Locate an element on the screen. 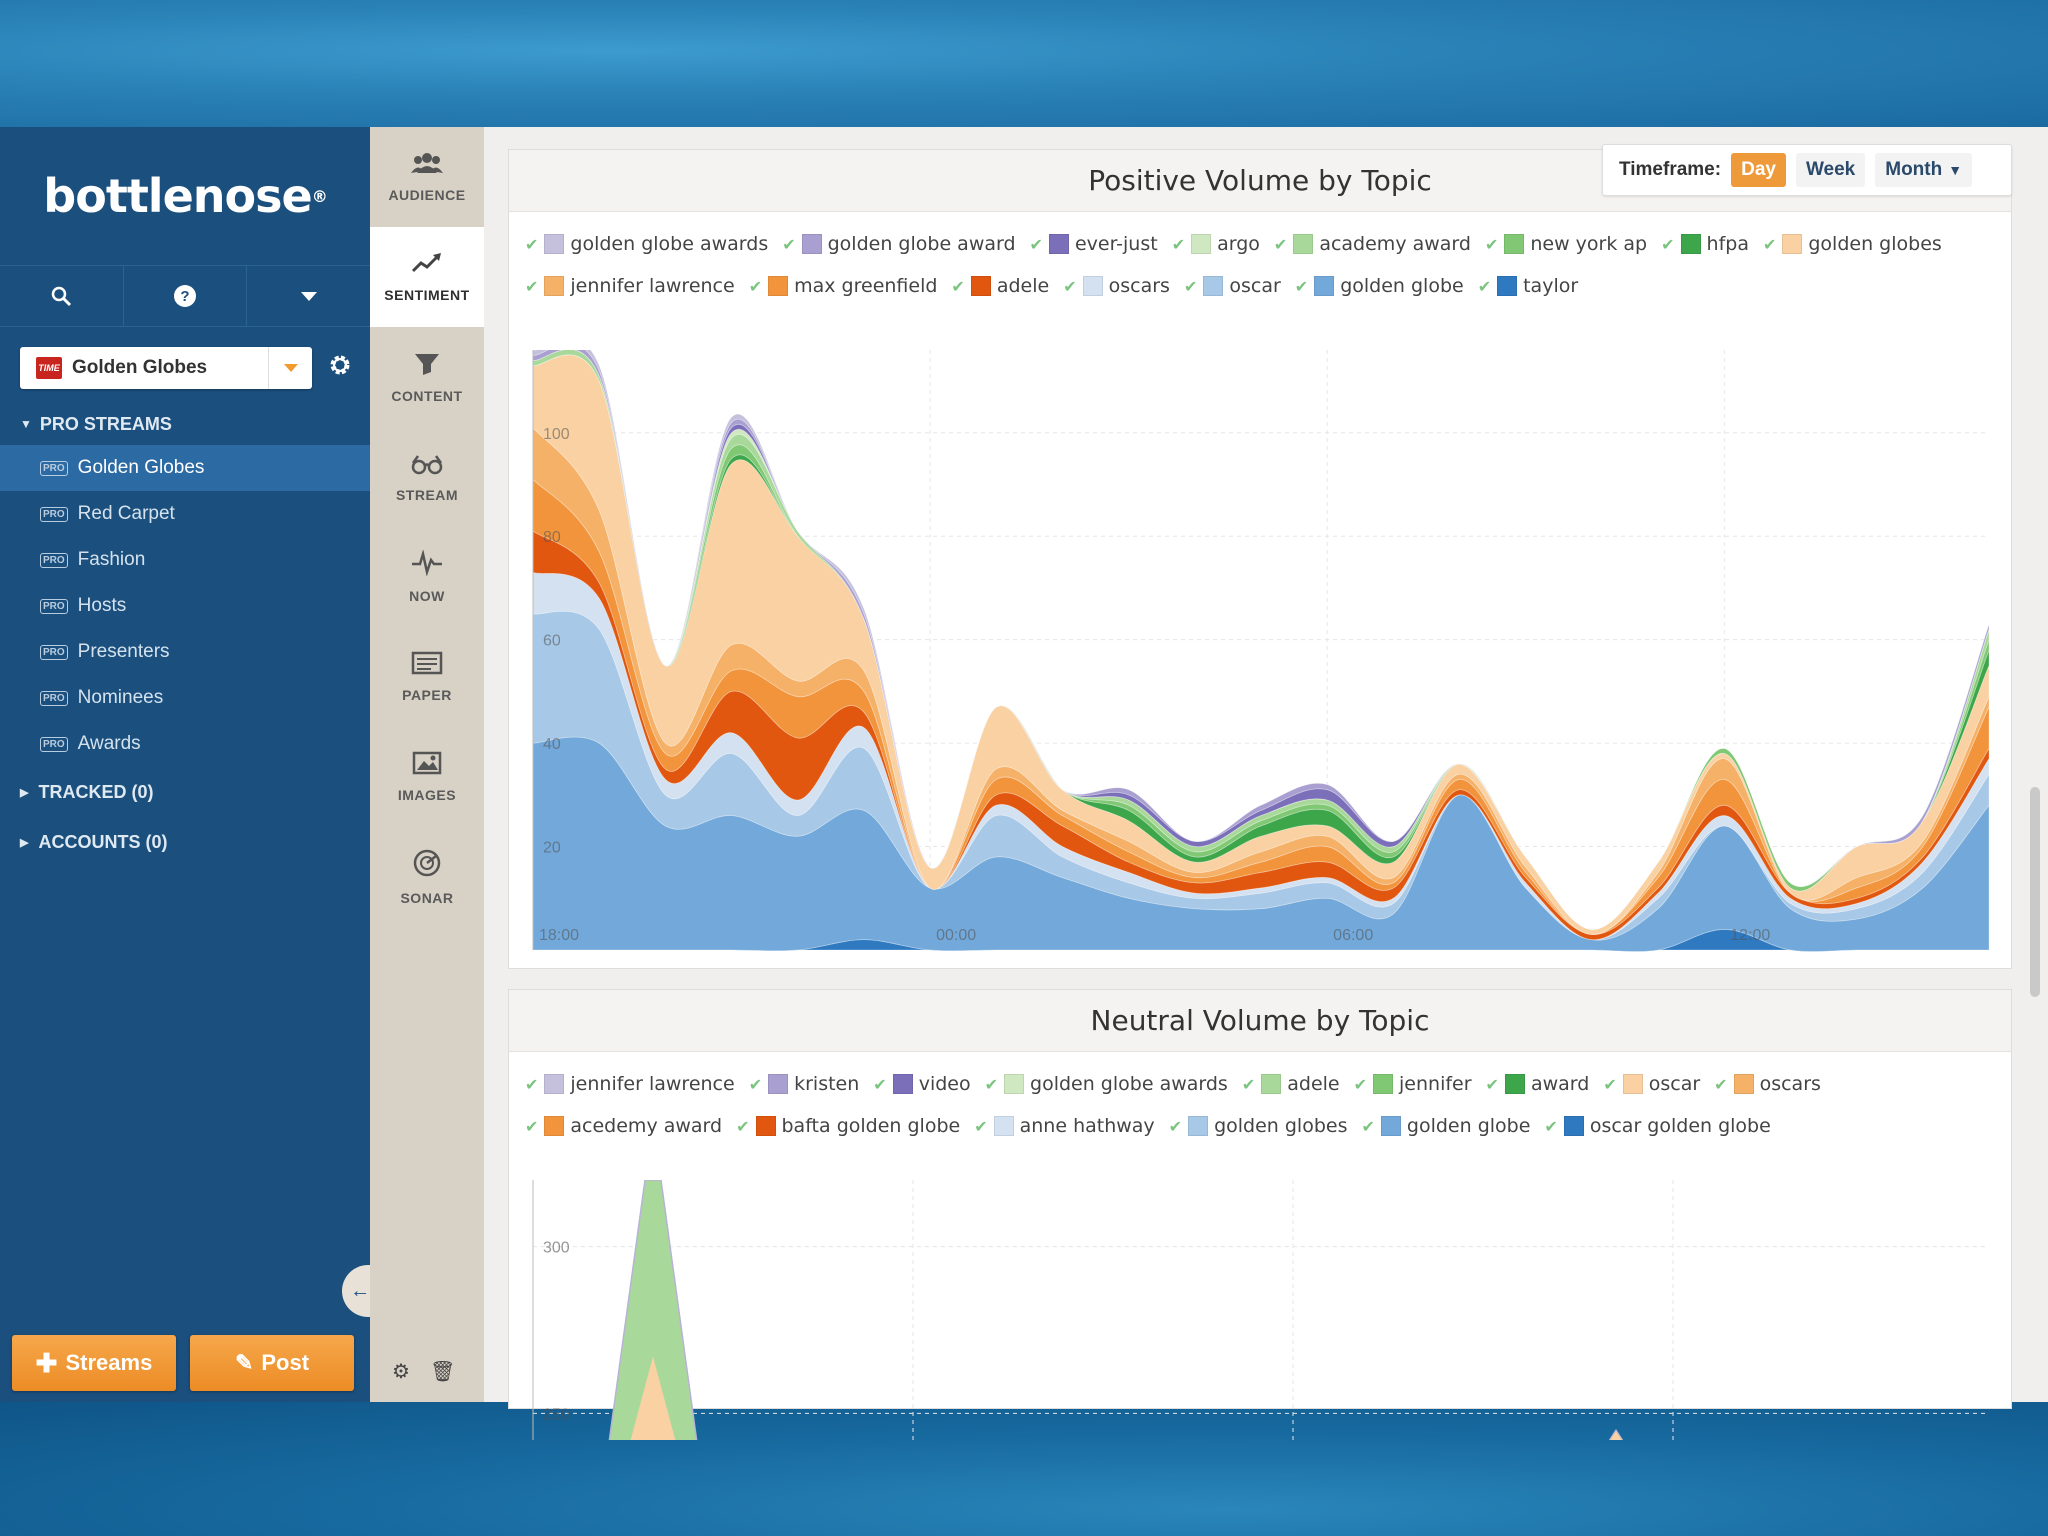 This screenshot has width=2048, height=1536. rail-item-images: IMAGES is located at coordinates (427, 777).